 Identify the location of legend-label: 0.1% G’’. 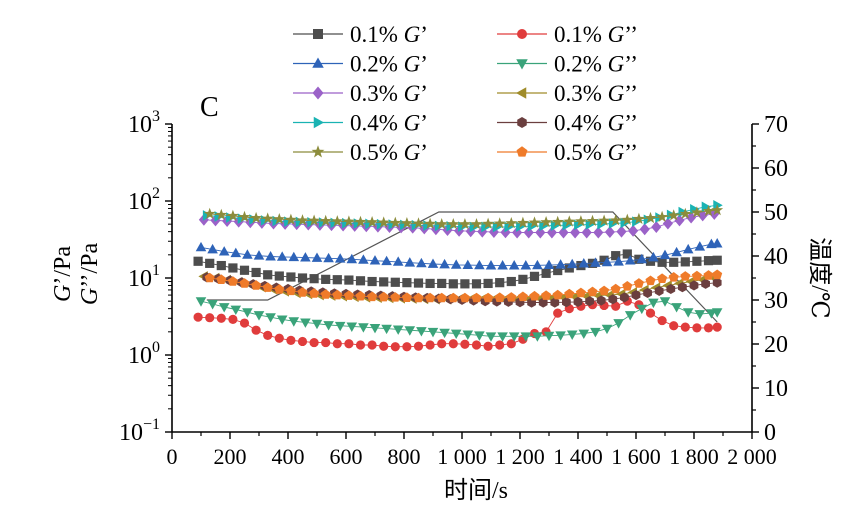
(596, 34).